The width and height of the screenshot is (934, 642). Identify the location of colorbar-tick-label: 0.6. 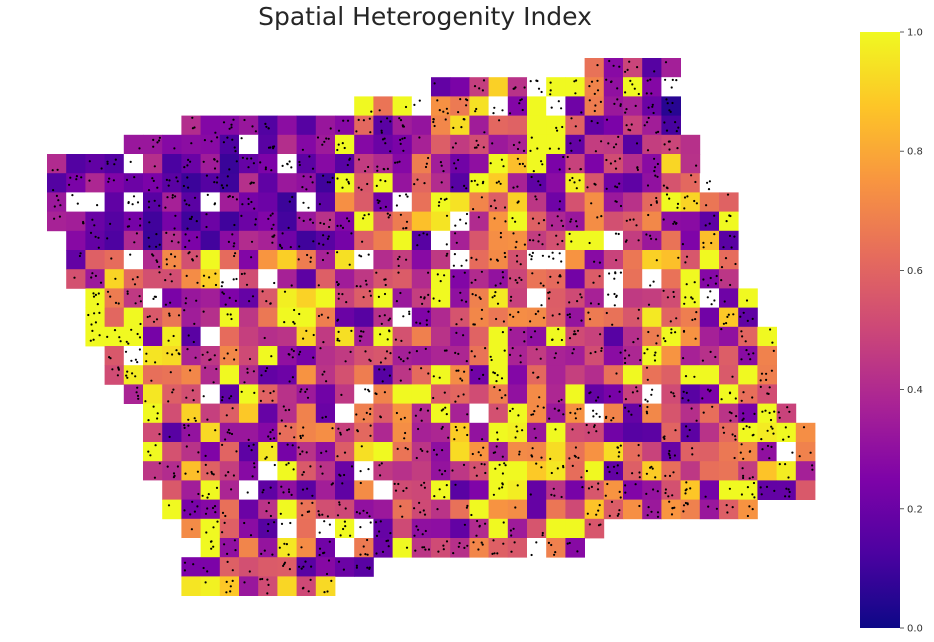
(915, 271).